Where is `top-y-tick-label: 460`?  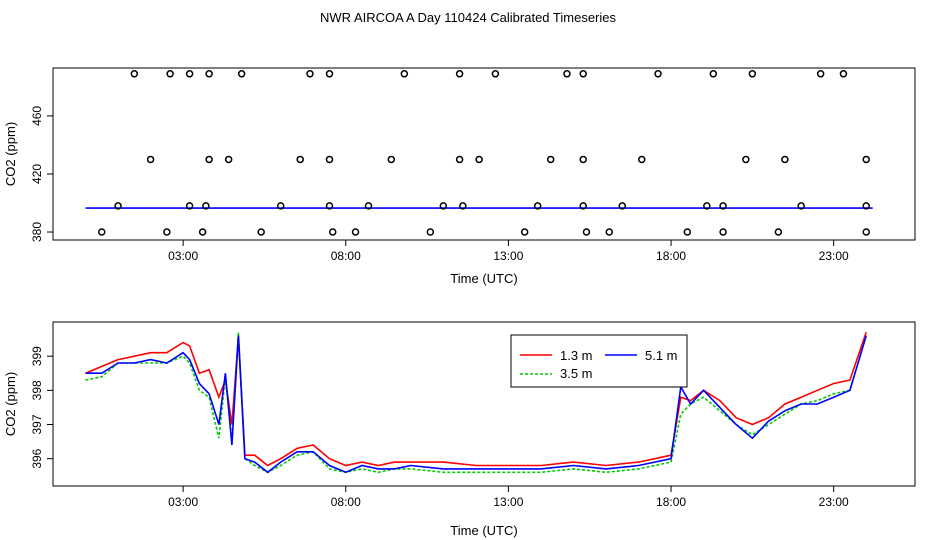 top-y-tick-label: 460 is located at coordinates (37, 116).